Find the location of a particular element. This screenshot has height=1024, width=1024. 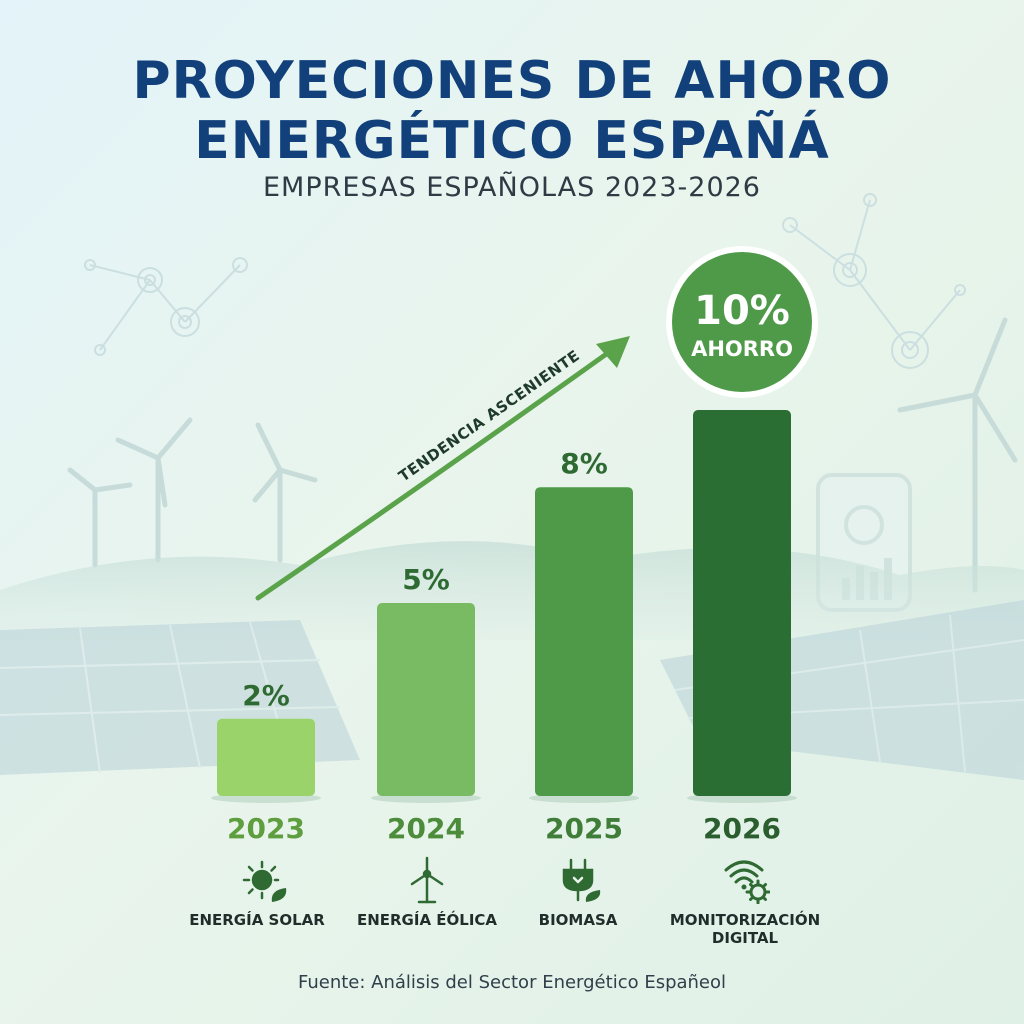

value-label-2024: 5% is located at coordinates (426, 579).